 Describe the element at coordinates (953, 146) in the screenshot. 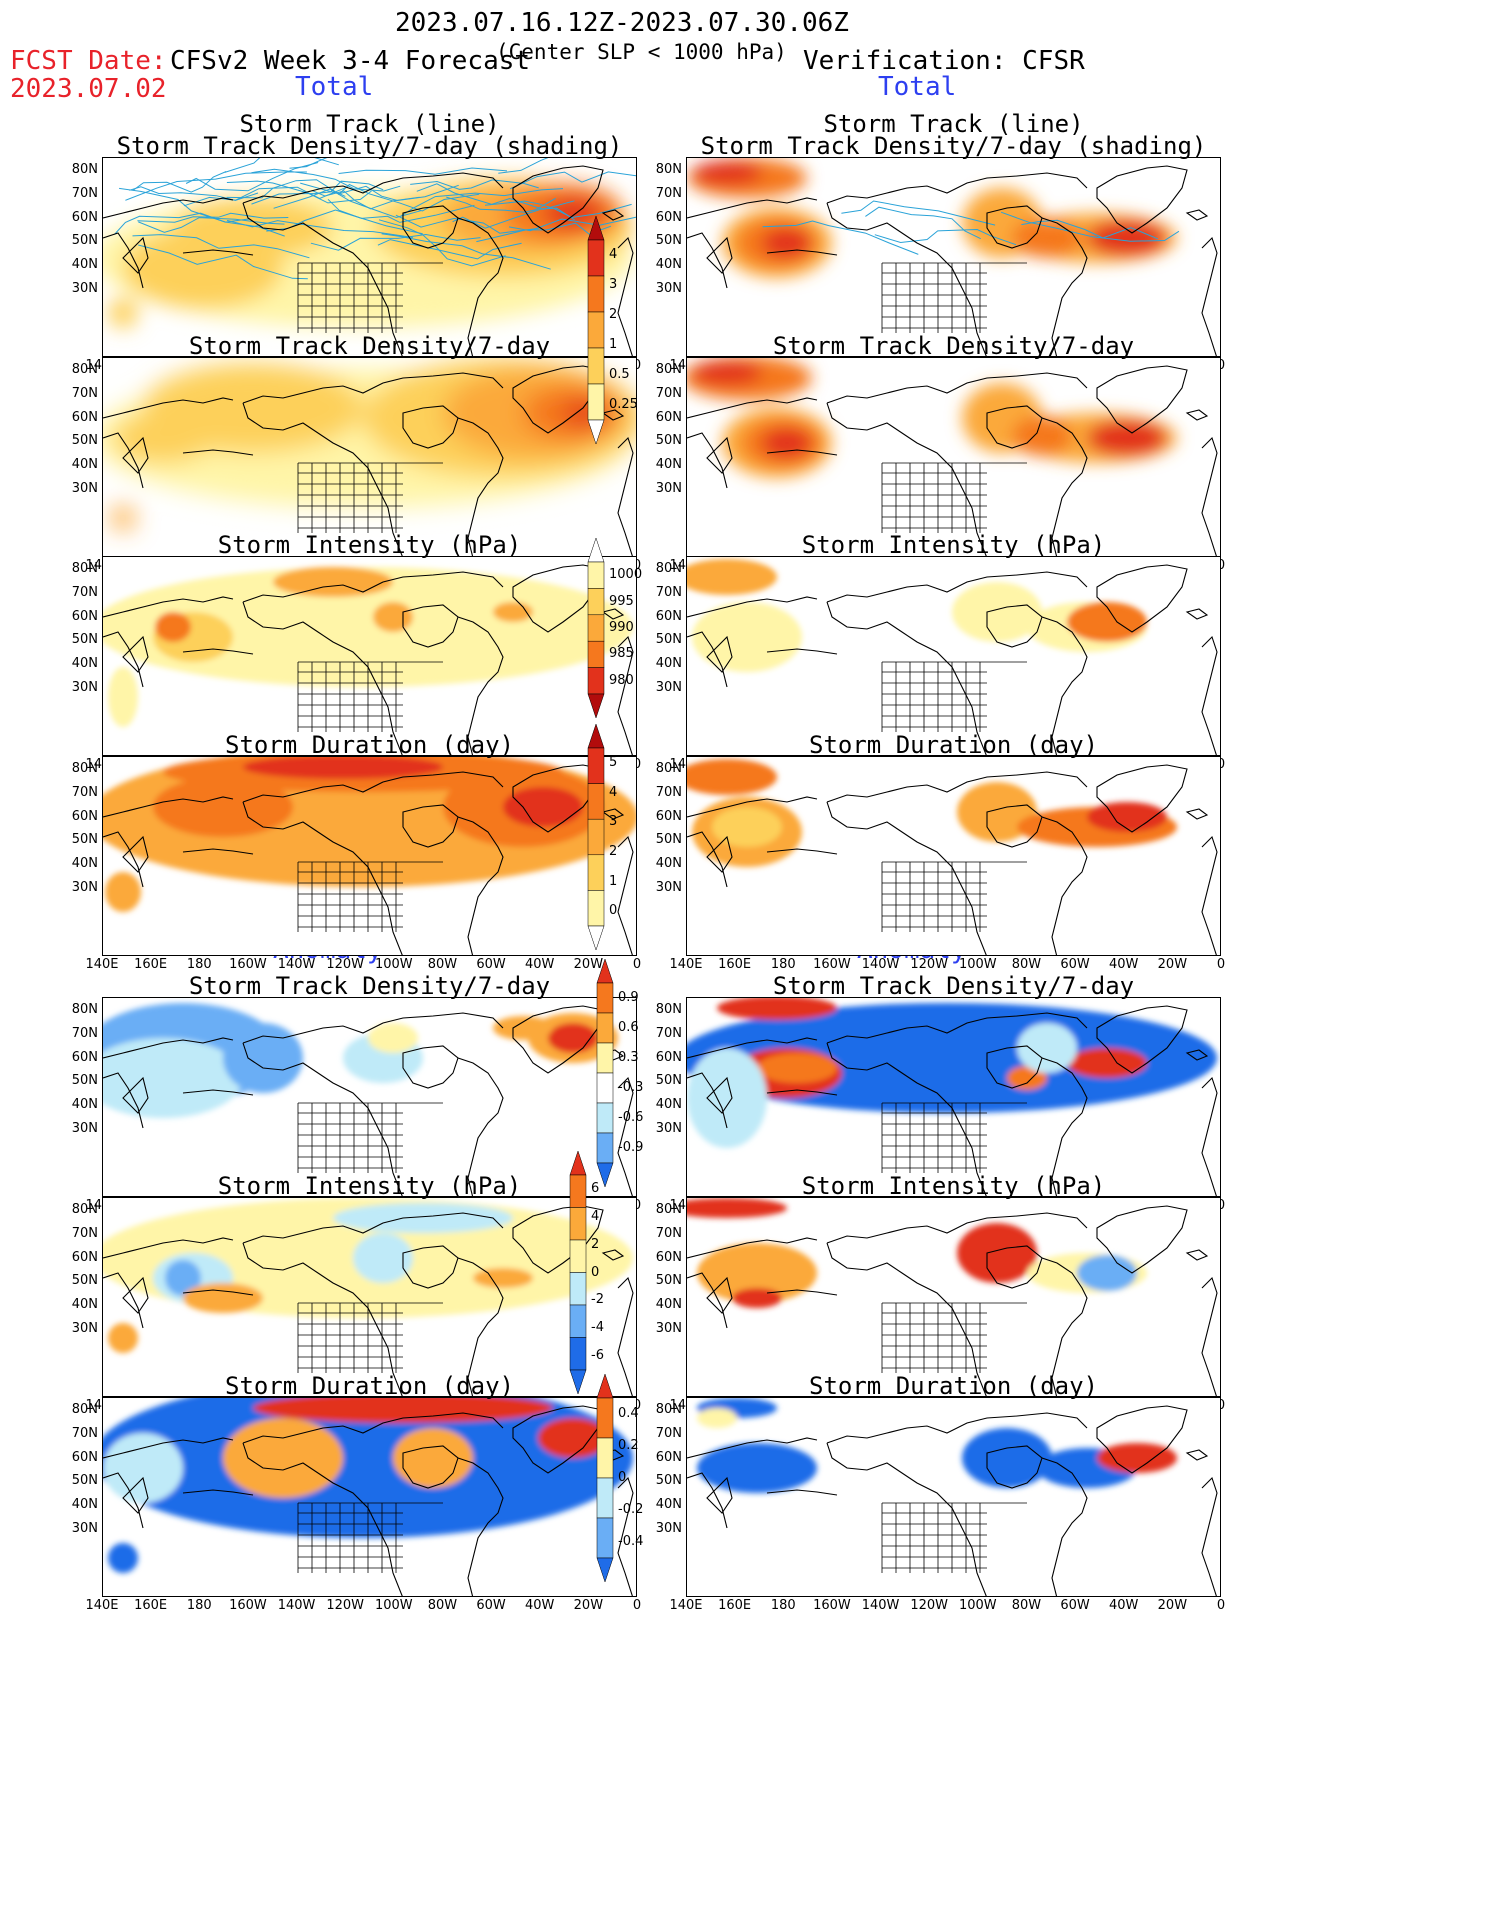

I see `panel-title: Storm Track Density/7-day (shading)` at that location.